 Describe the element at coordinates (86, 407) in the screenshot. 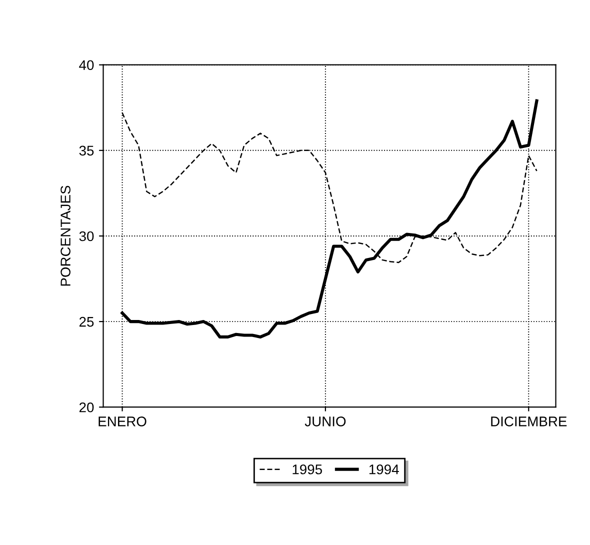

I see `y-tick-label: 20` at that location.